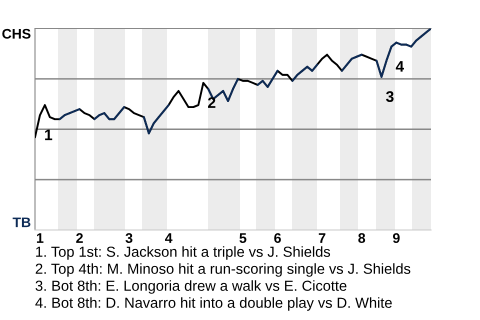  What do you see at coordinates (16, 33) in the screenshot?
I see `text: CHS` at bounding box center [16, 33].